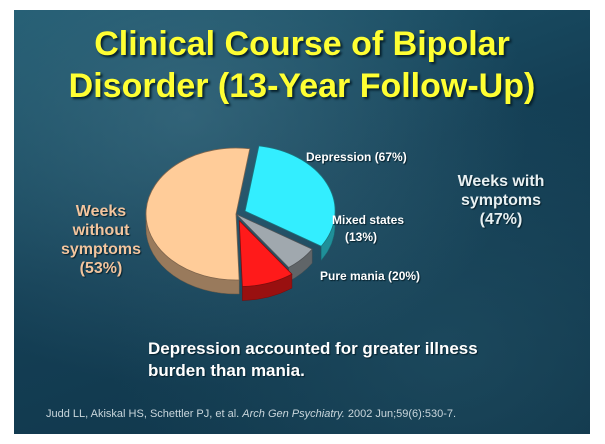 This screenshot has width=605, height=444. I want to click on with-line1: Weeks with, so click(501, 181).